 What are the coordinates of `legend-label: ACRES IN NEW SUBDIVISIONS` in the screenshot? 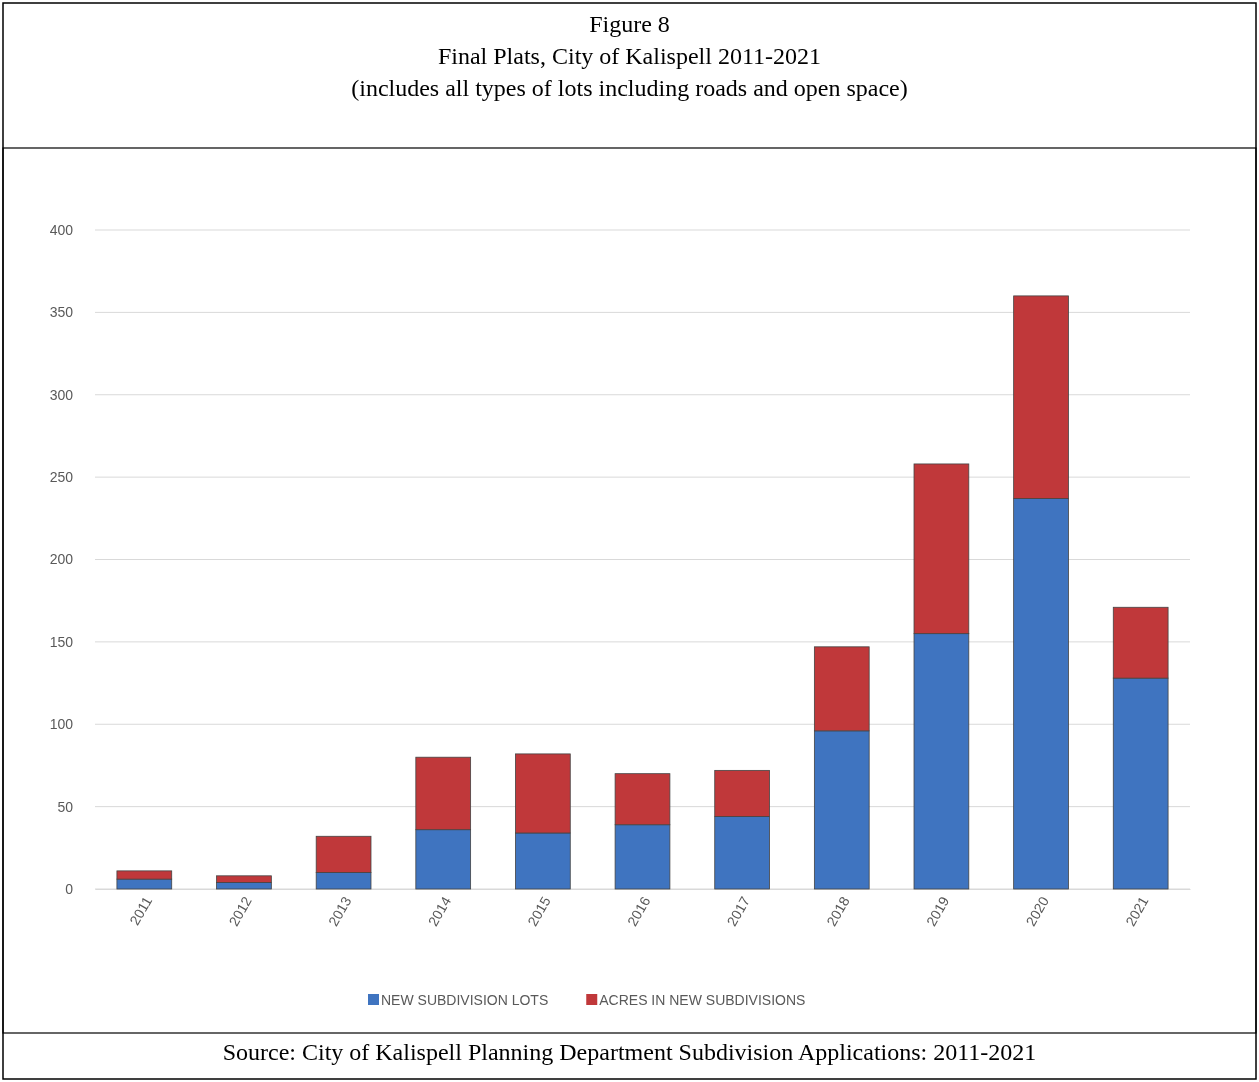 It's located at (702, 1000).